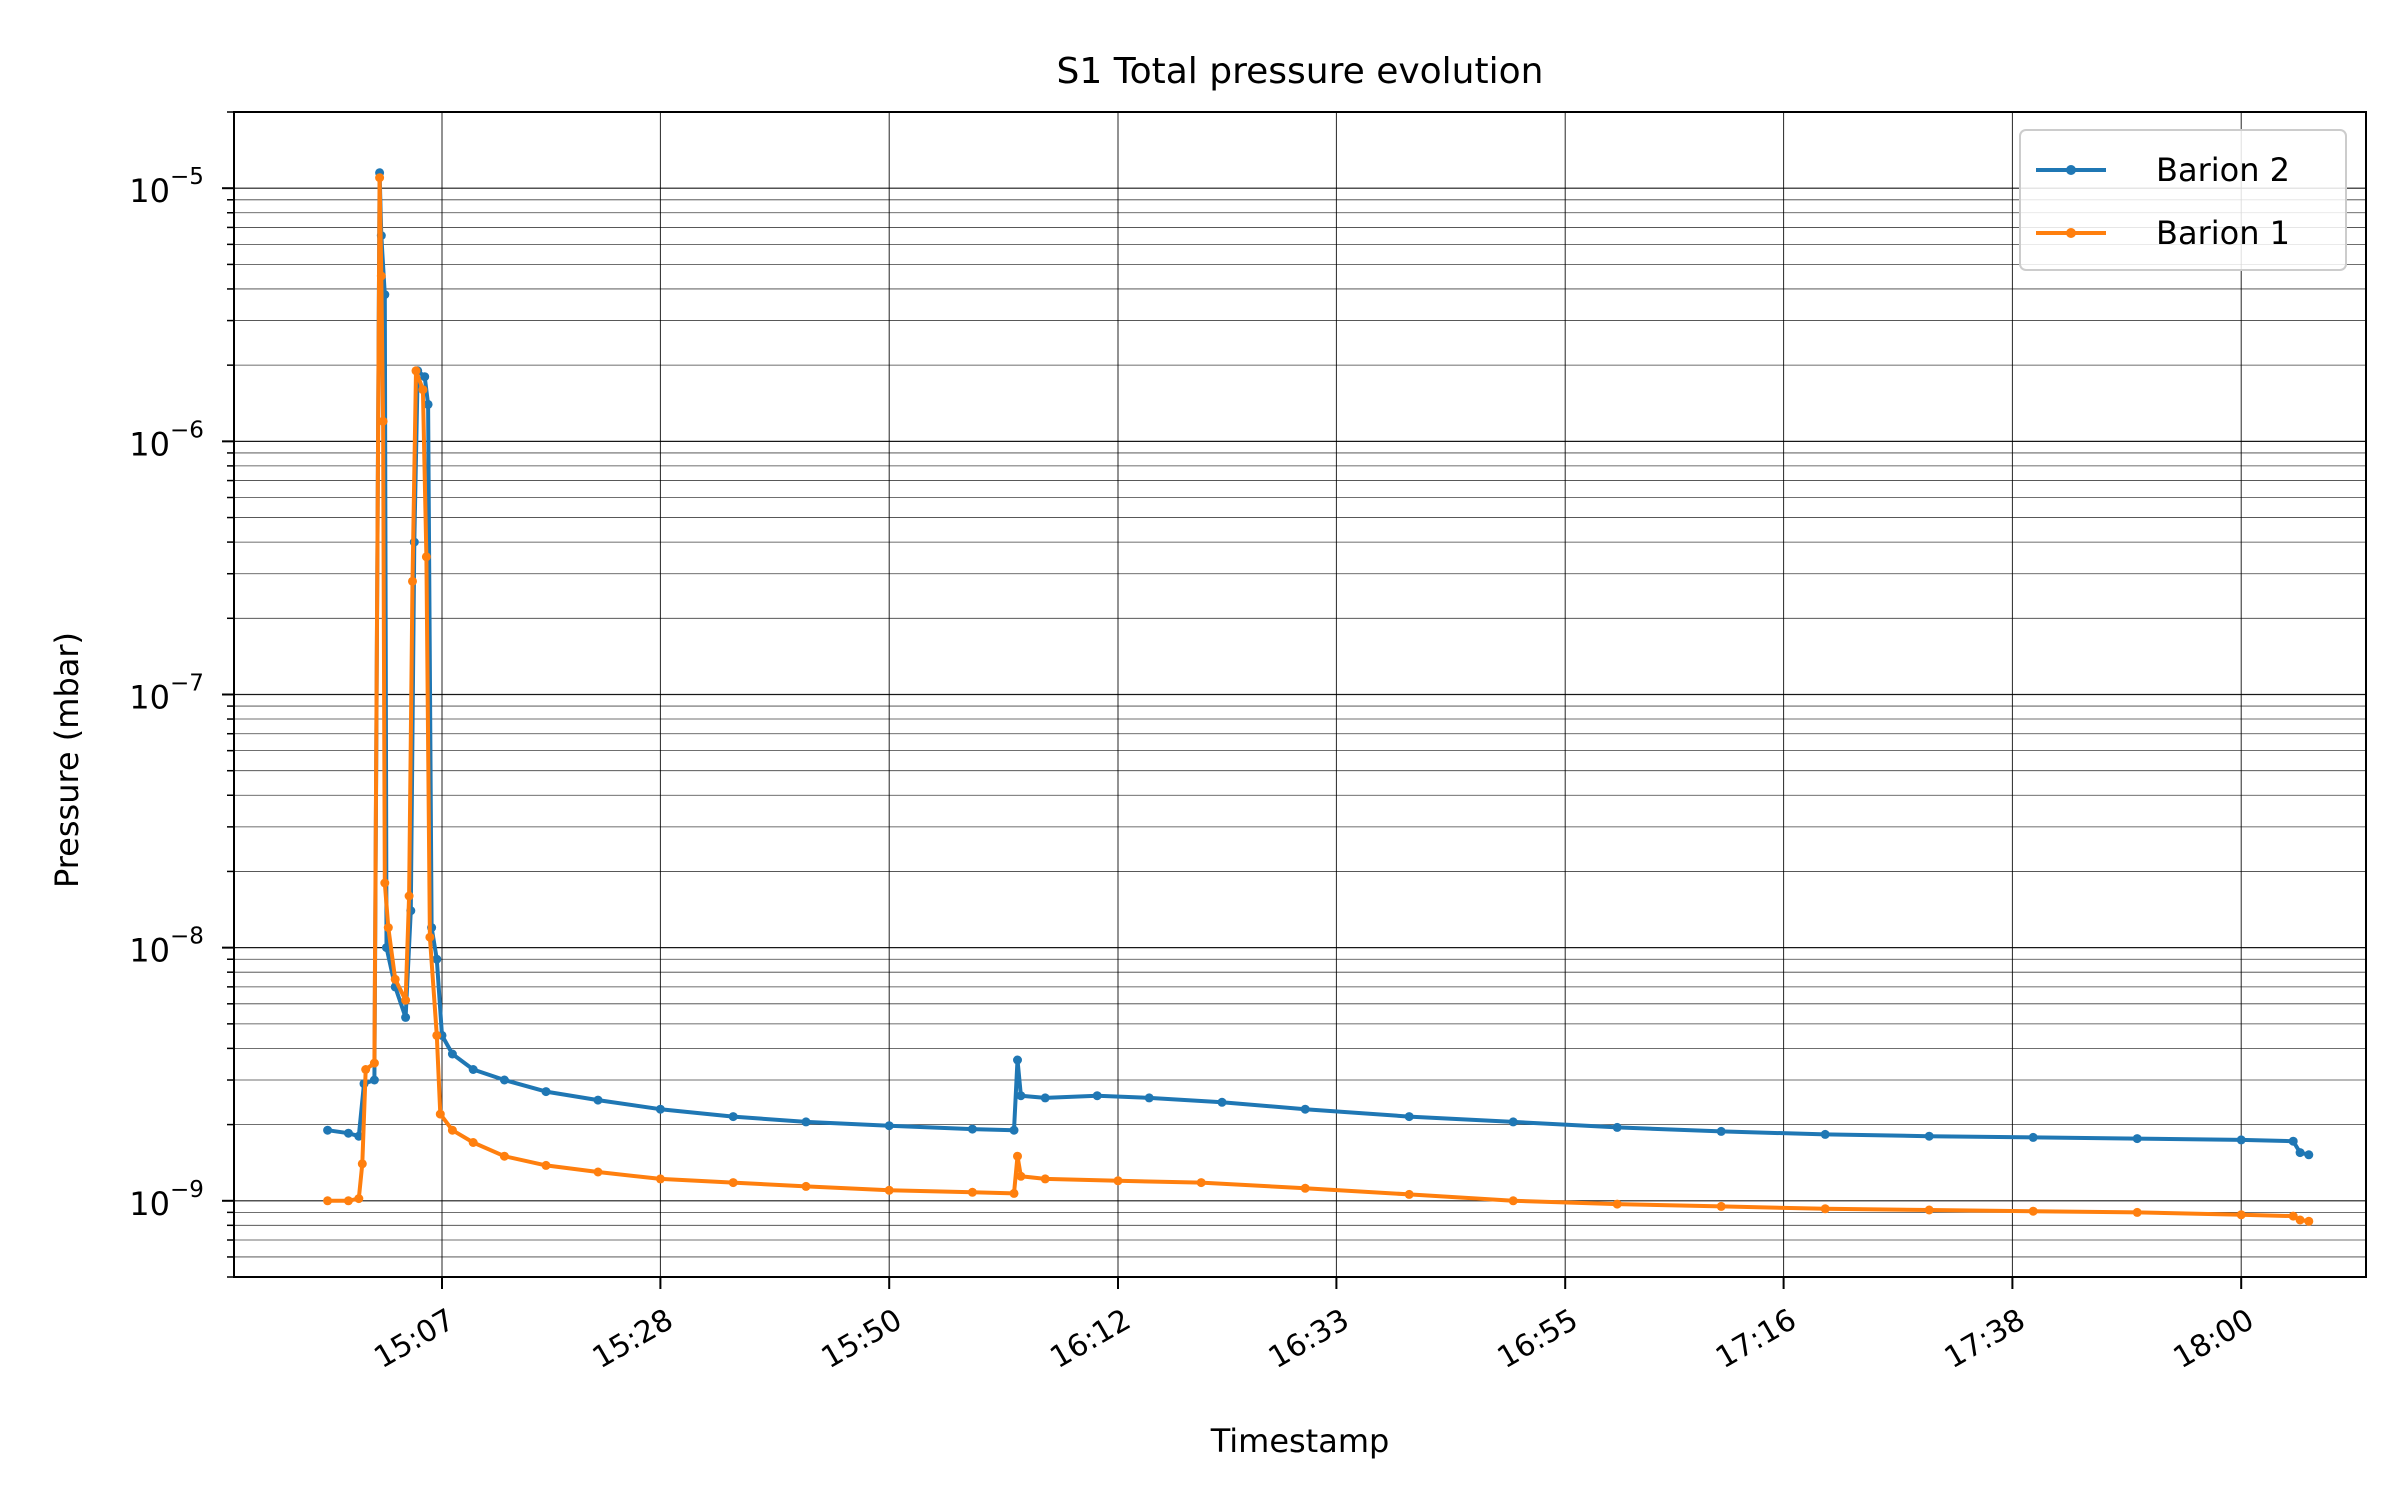 This screenshot has height=1500, width=2400. What do you see at coordinates (414, 1339) in the screenshot?
I see `x-tick-label: 15:07` at bounding box center [414, 1339].